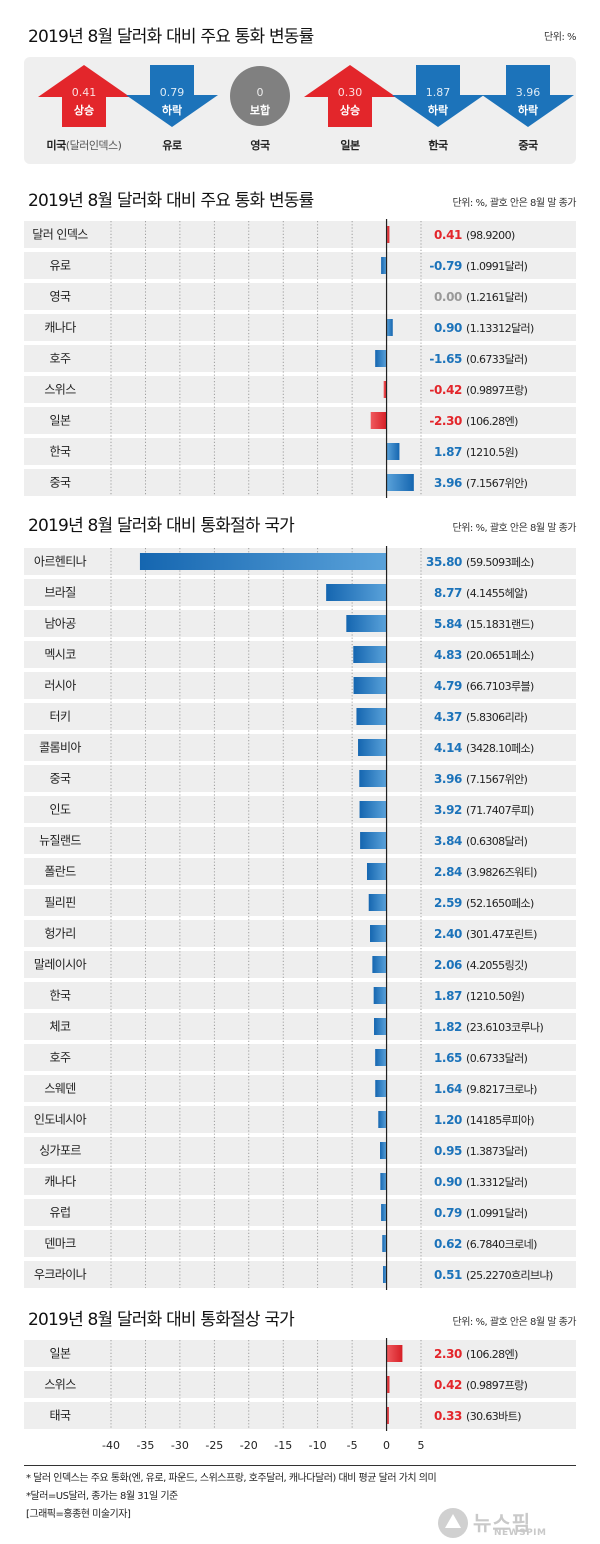  Describe the element at coordinates (93, 145) in the screenshot. I see `summary-currency-sub: (달러인덱스)` at that location.